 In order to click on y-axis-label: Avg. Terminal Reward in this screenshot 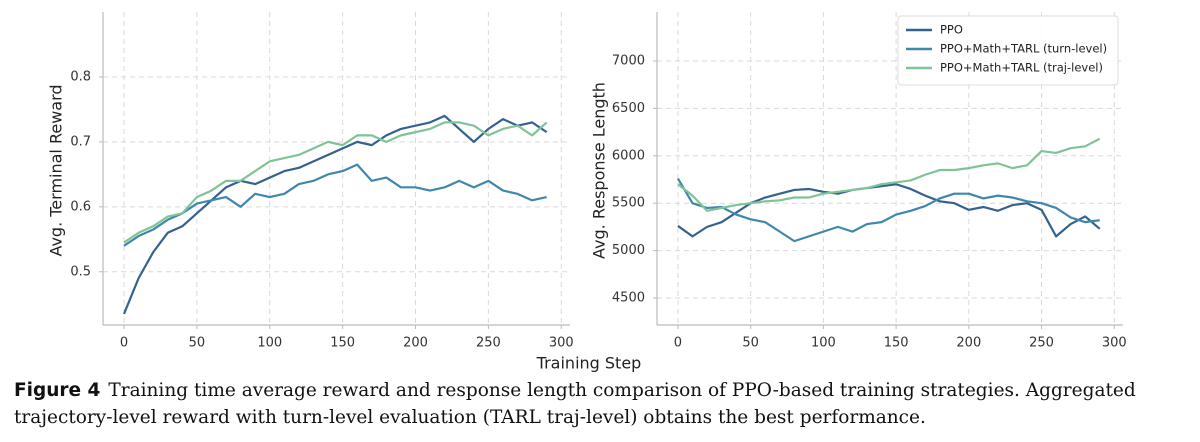, I will do `click(56, 170)`.